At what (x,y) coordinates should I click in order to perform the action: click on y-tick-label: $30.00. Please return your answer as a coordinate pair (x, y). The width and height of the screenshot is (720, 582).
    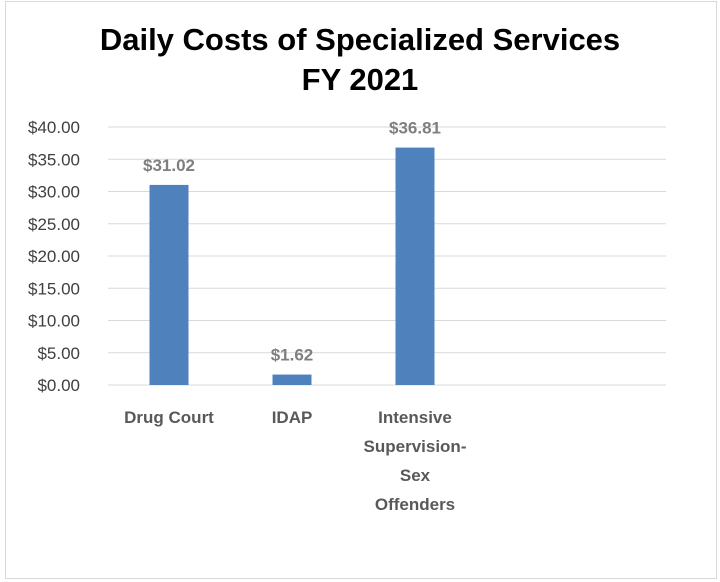
    Looking at the image, I should click on (54, 192).